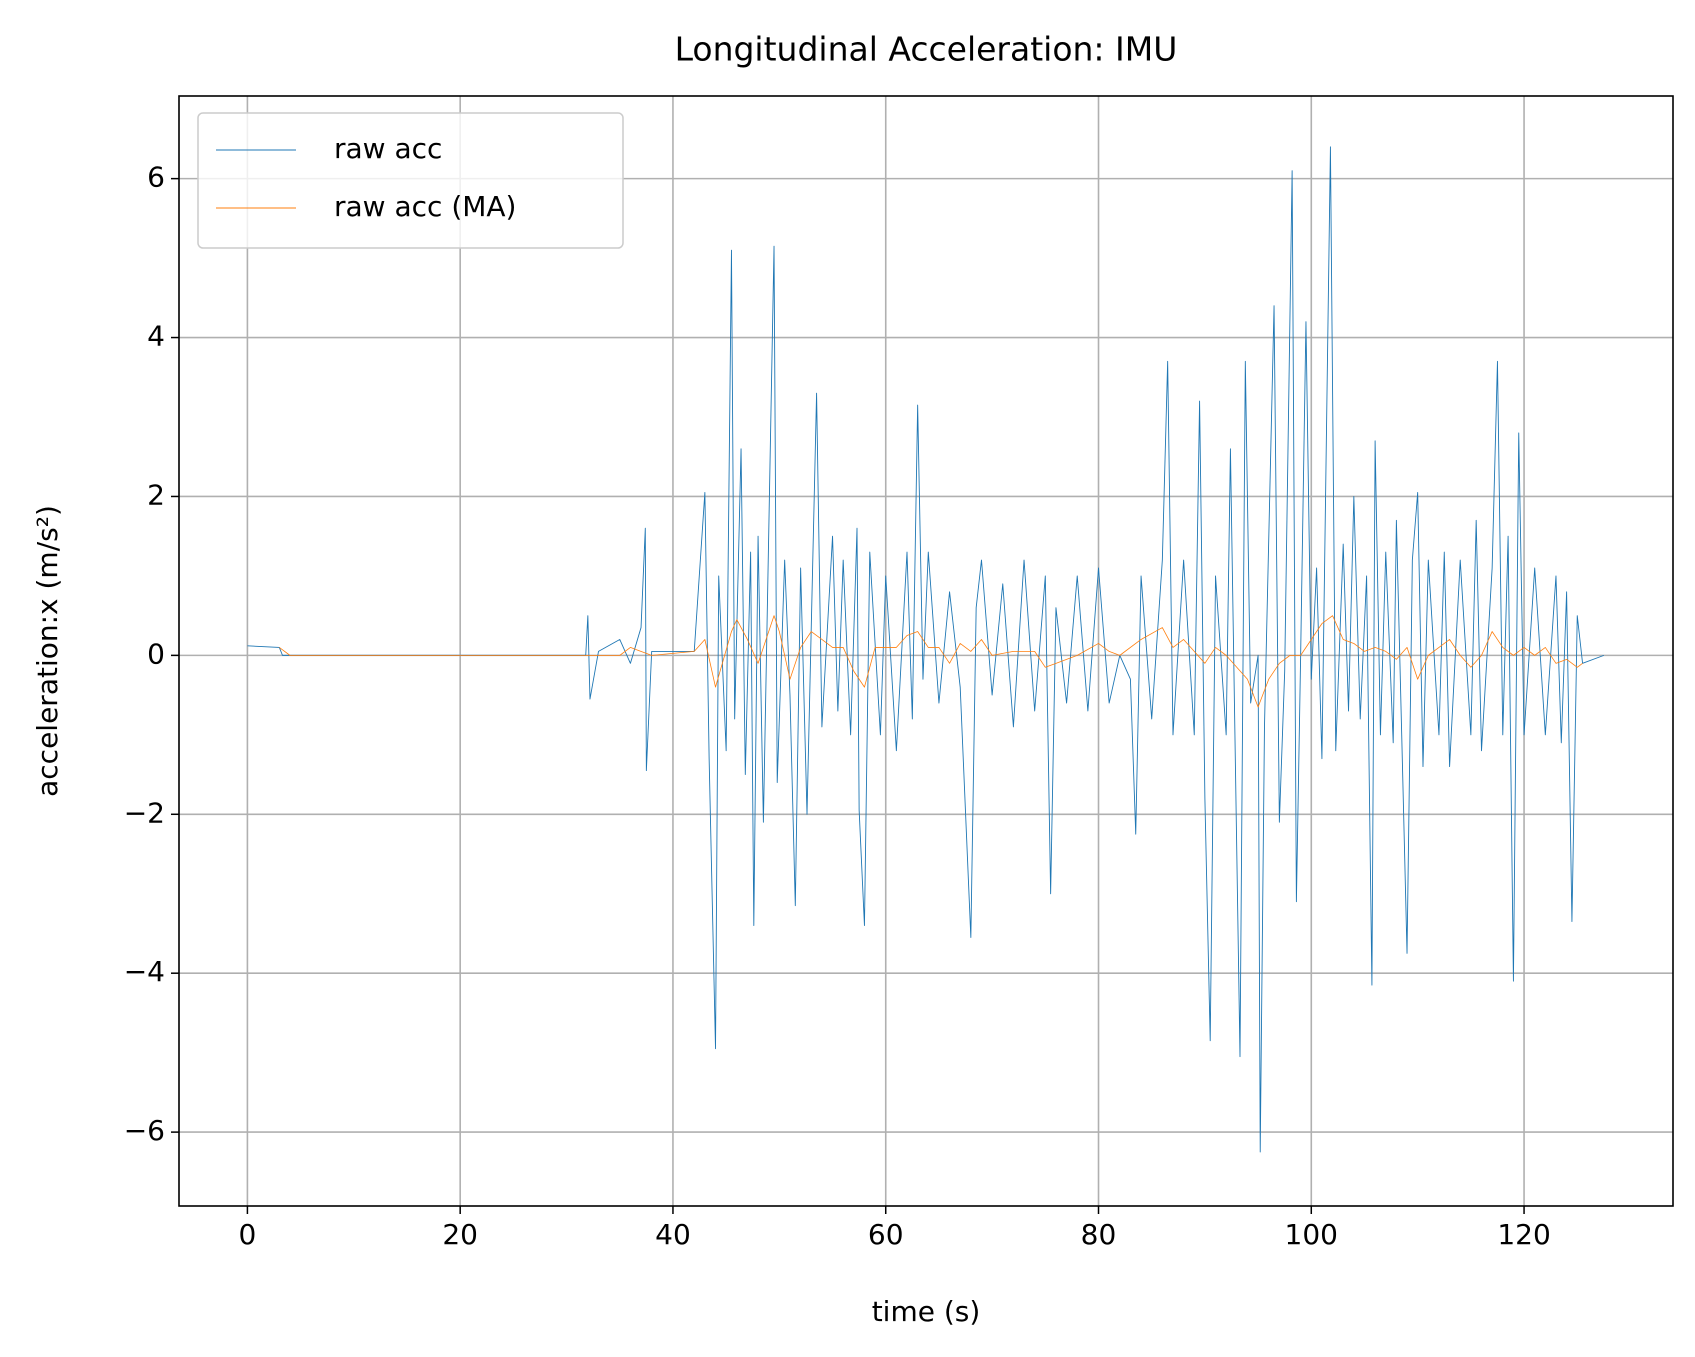  I want to click on x-tick-label: 0, so click(247, 1234).